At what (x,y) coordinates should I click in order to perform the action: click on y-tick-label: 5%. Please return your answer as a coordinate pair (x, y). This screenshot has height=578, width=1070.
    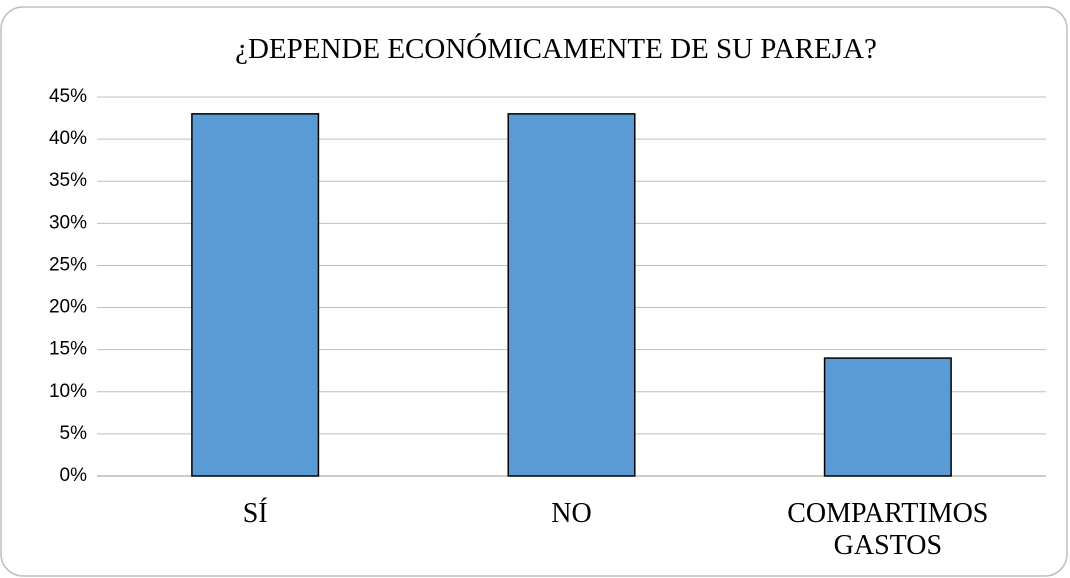
    Looking at the image, I should click on (74, 433).